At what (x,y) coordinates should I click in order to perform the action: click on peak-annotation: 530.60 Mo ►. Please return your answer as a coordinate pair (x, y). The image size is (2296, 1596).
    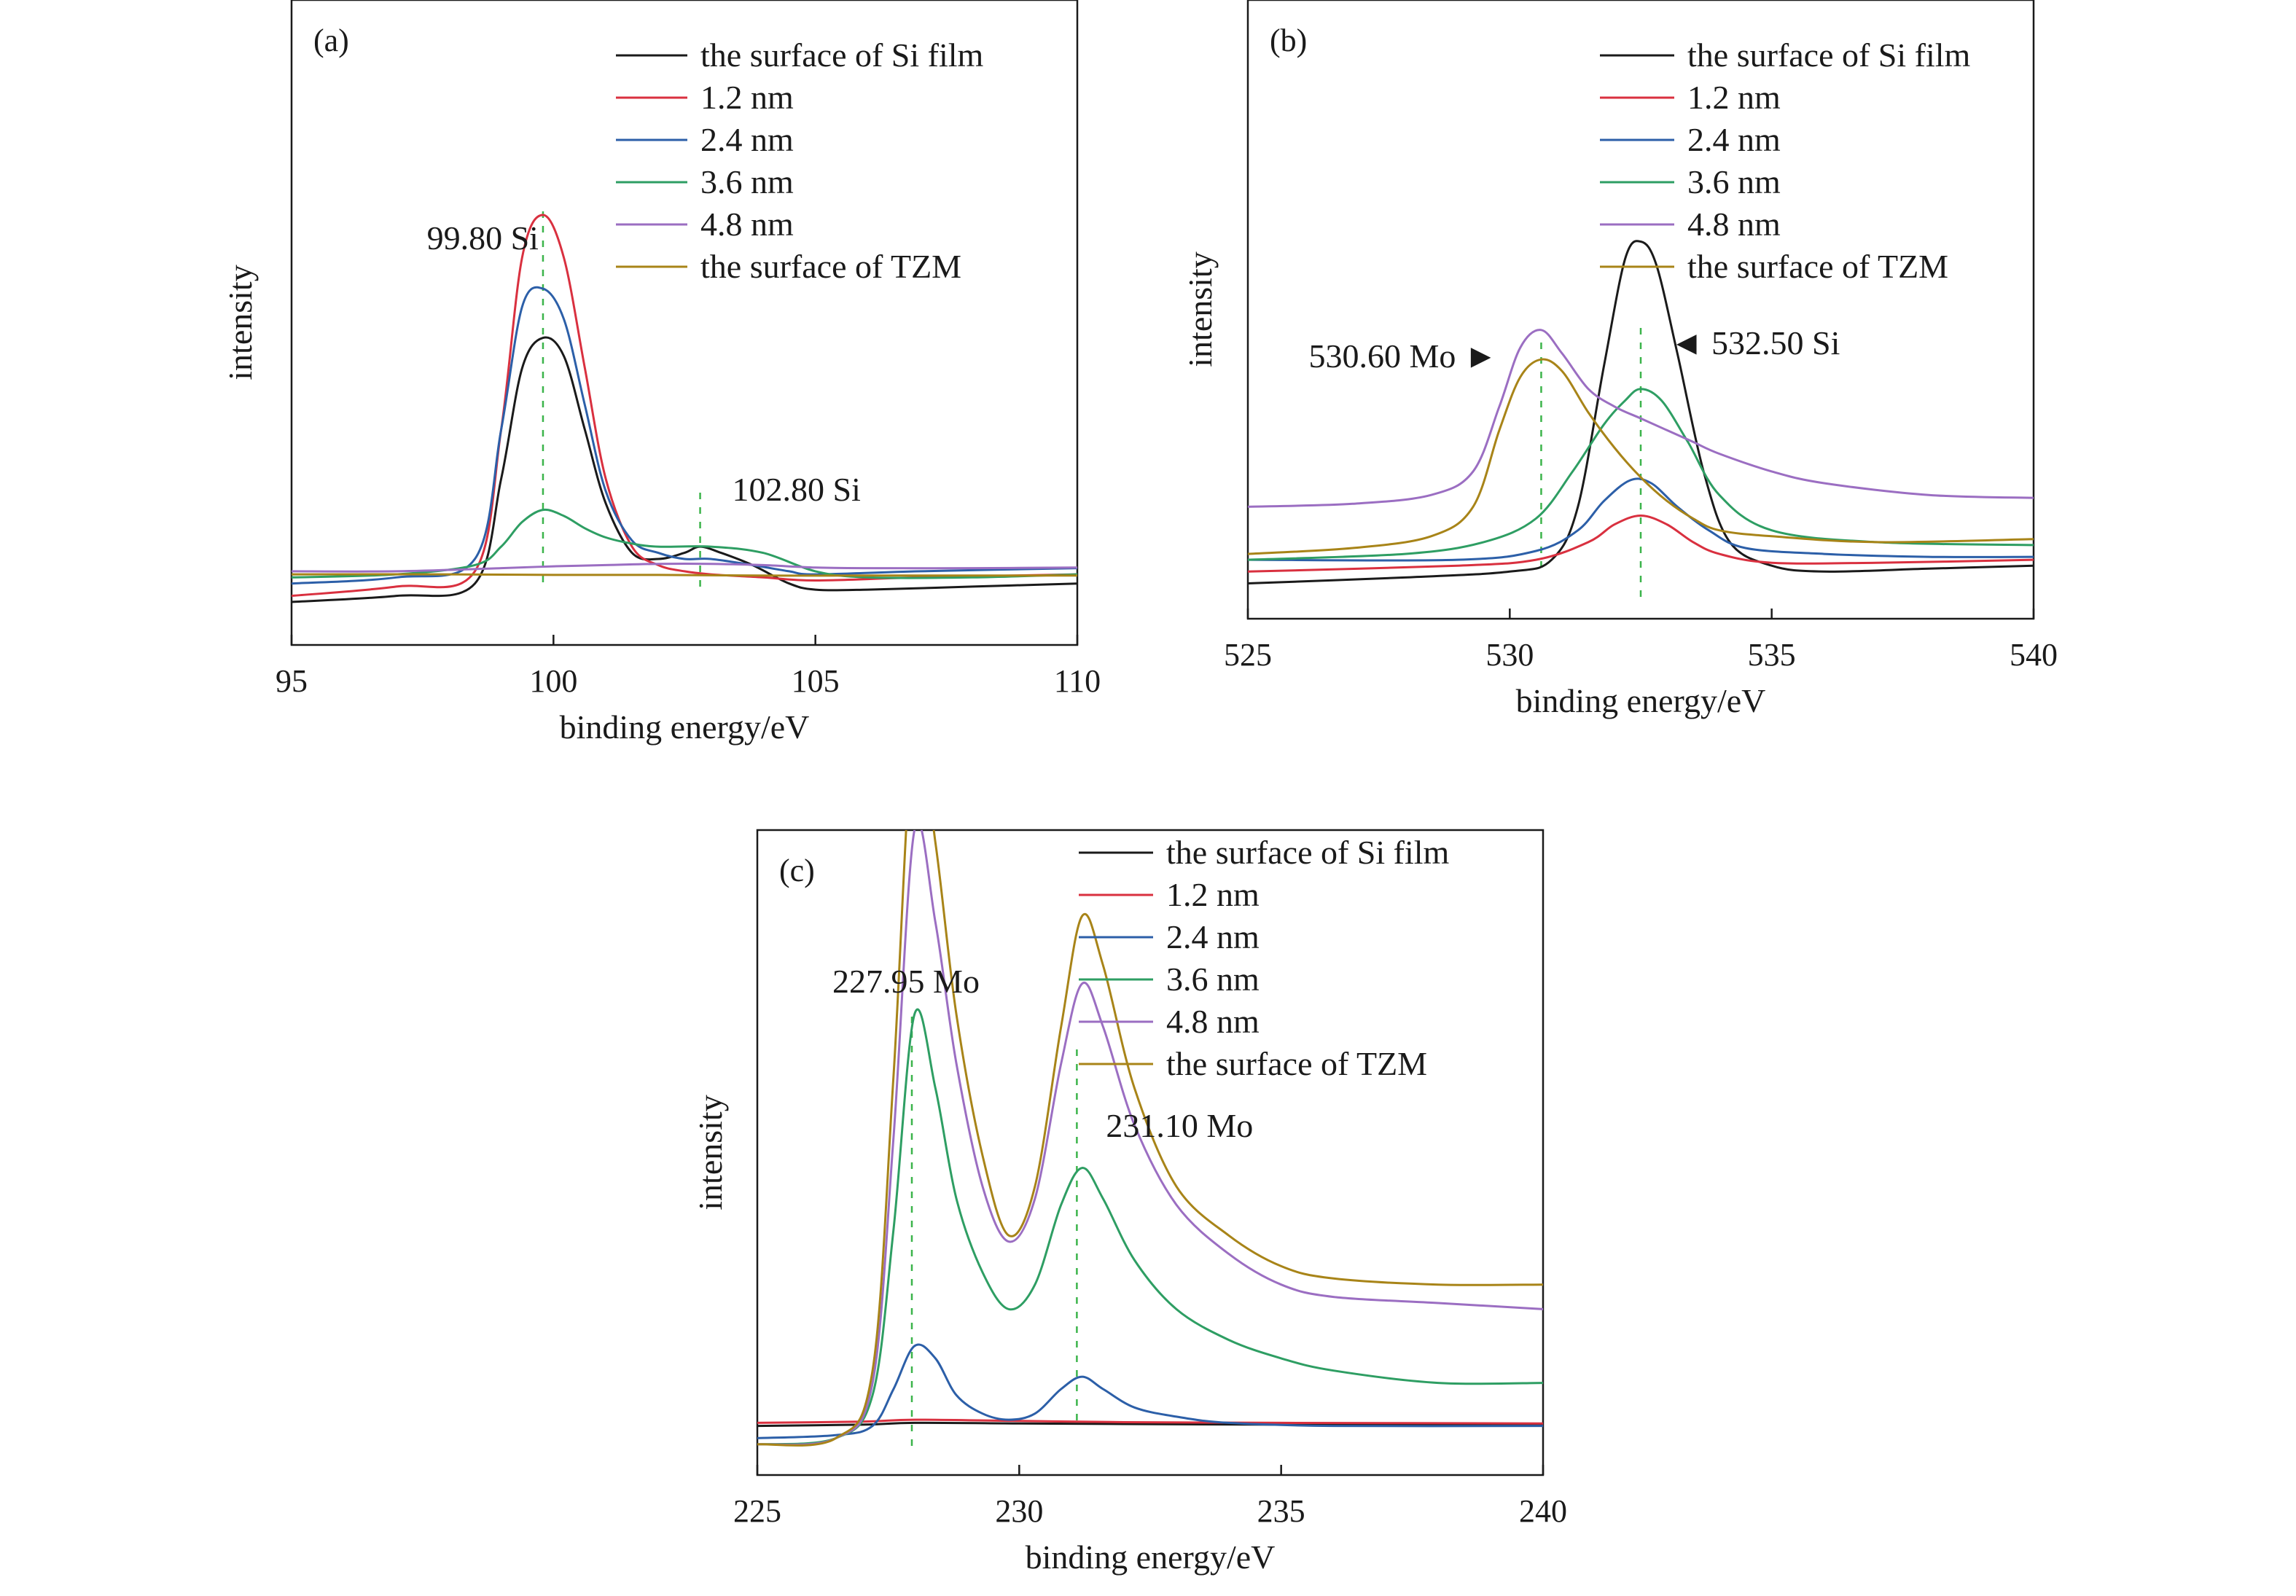
    Looking at the image, I should click on (1404, 356).